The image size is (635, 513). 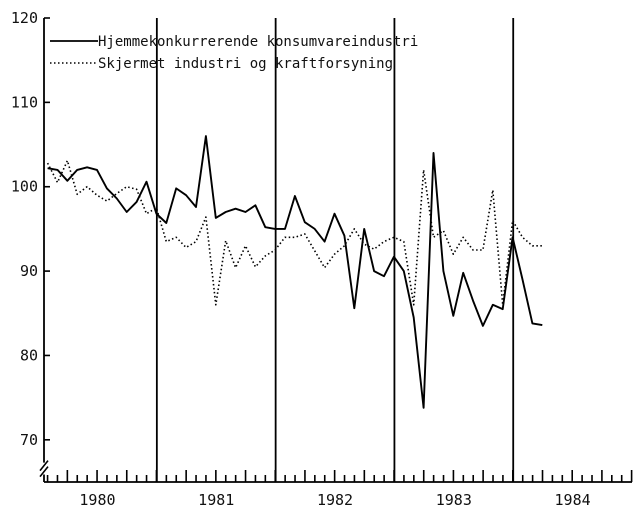 What do you see at coordinates (24, 18) in the screenshot?
I see `y-tick-label: 120` at bounding box center [24, 18].